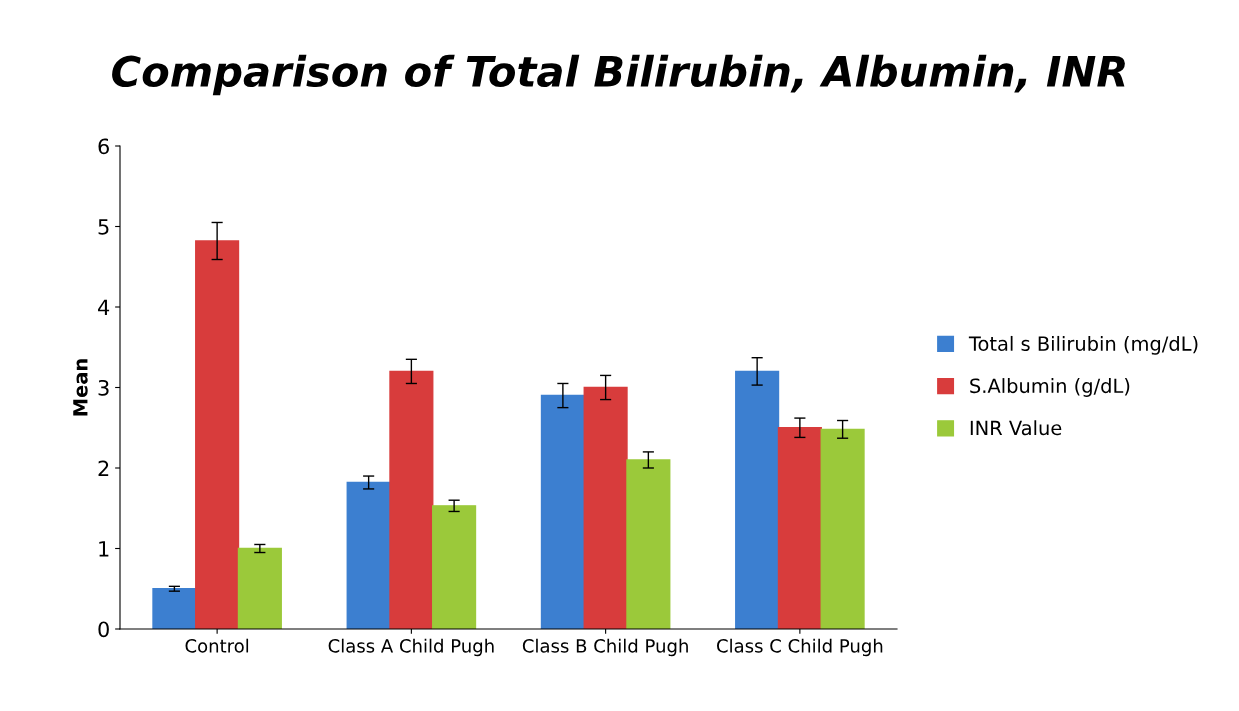 The height and width of the screenshot is (711, 1239). Describe the element at coordinates (104, 549) in the screenshot. I see `y-tick-label: 1` at that location.